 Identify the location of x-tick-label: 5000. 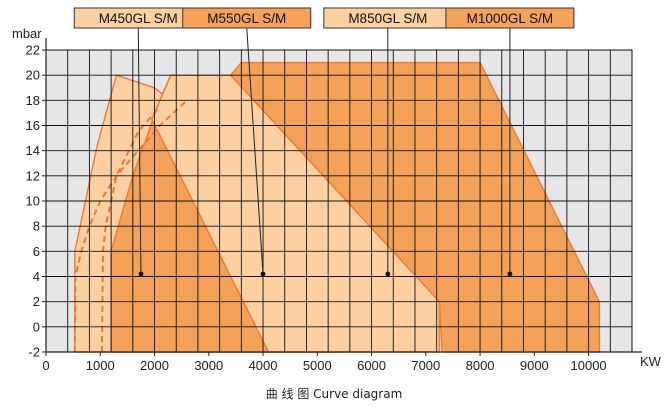
(317, 365).